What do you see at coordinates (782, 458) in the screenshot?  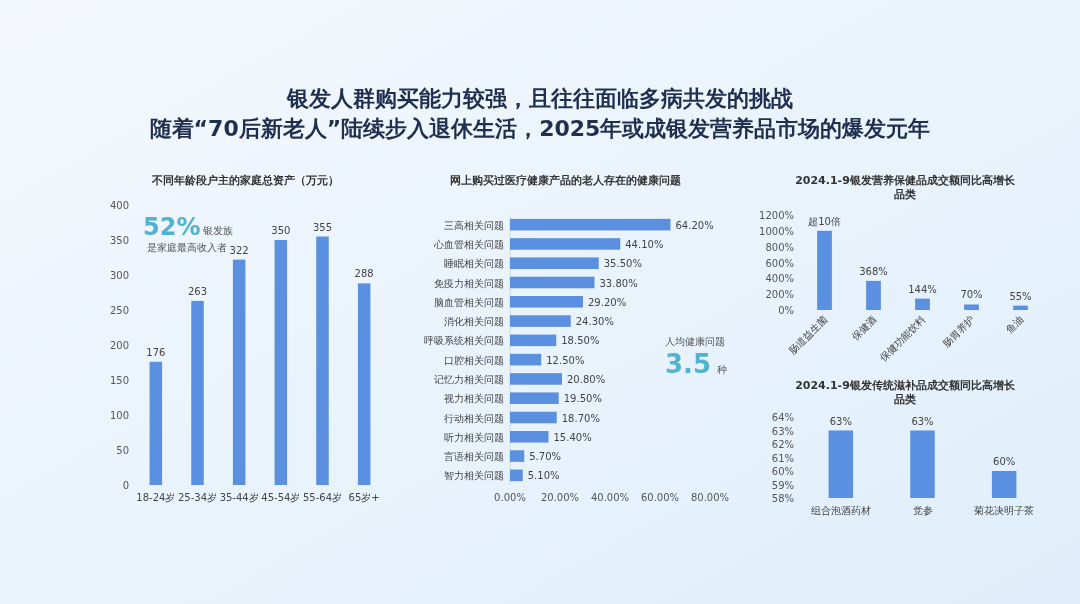 I see `y-tick-label: 61%` at bounding box center [782, 458].